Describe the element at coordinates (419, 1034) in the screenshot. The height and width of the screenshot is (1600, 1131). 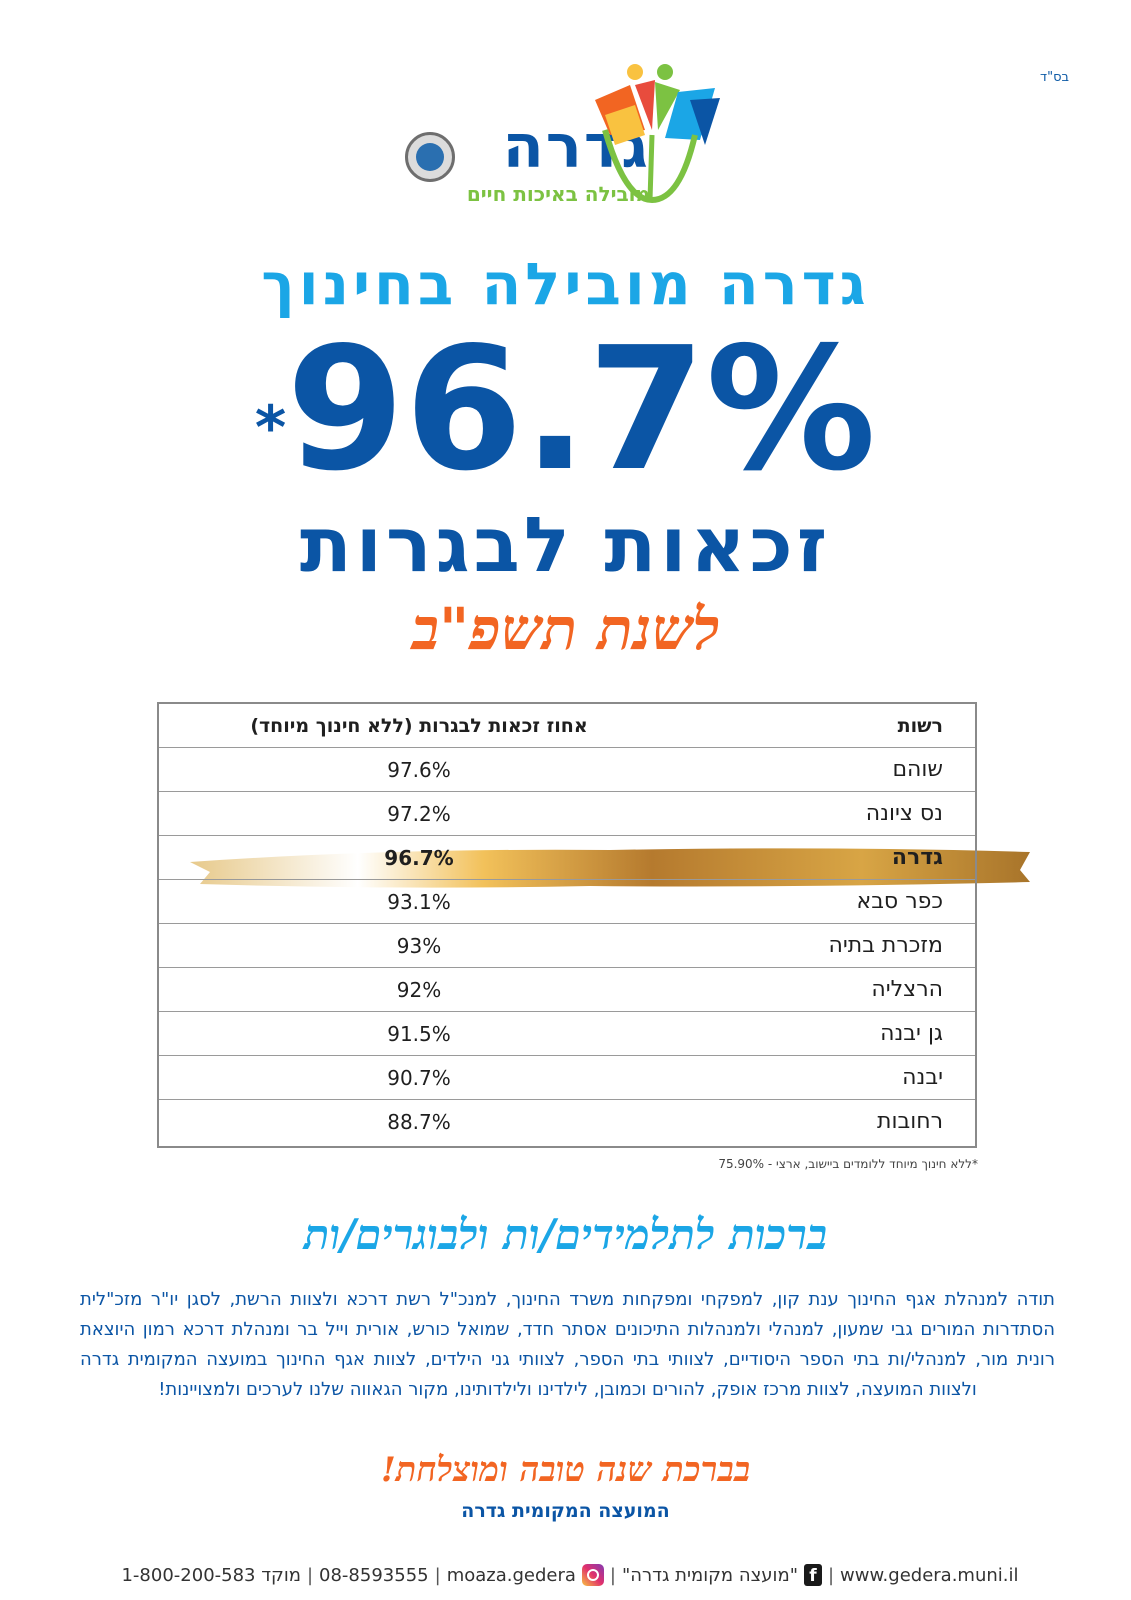
I see `row-percentage: 91.5%` at that location.